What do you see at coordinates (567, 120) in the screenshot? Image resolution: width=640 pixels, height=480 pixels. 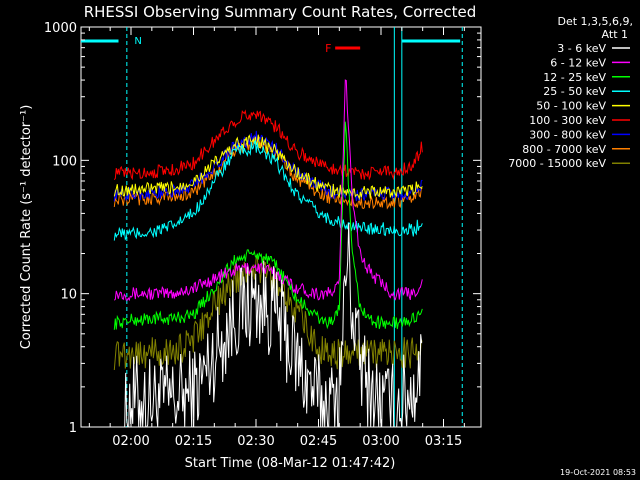 I see `legend-label-5: 100 - 300 keV` at bounding box center [567, 120].